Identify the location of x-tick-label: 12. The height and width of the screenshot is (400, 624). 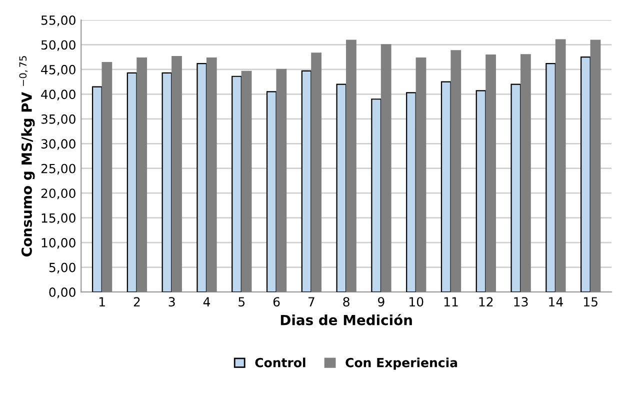
(486, 301).